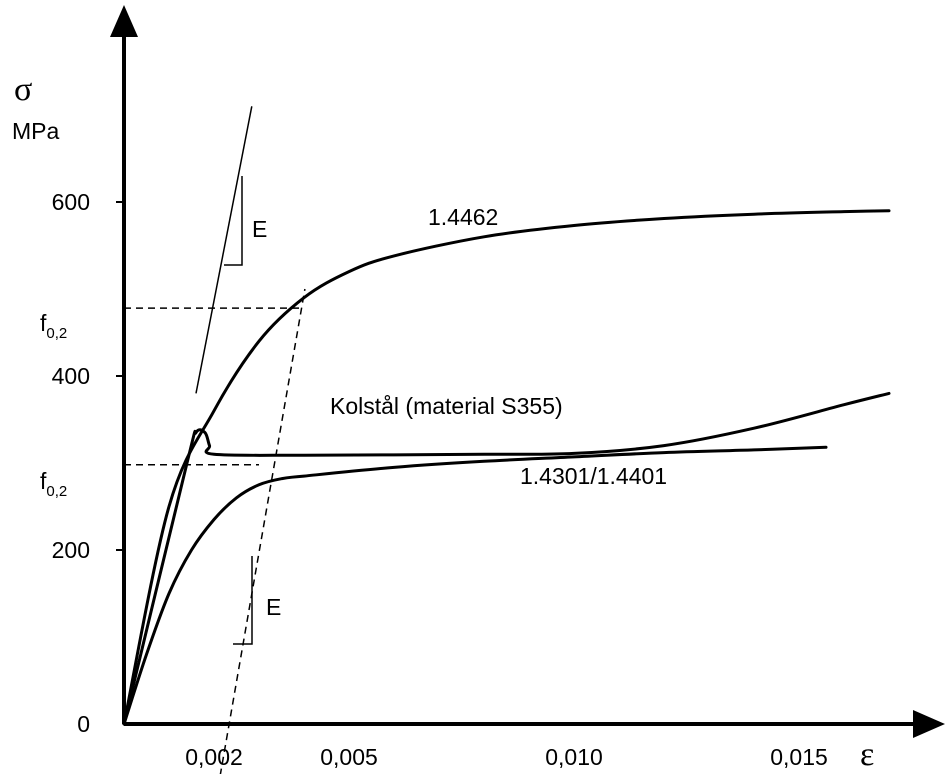  What do you see at coordinates (71, 202) in the screenshot?
I see `y-tick-label: 600` at bounding box center [71, 202].